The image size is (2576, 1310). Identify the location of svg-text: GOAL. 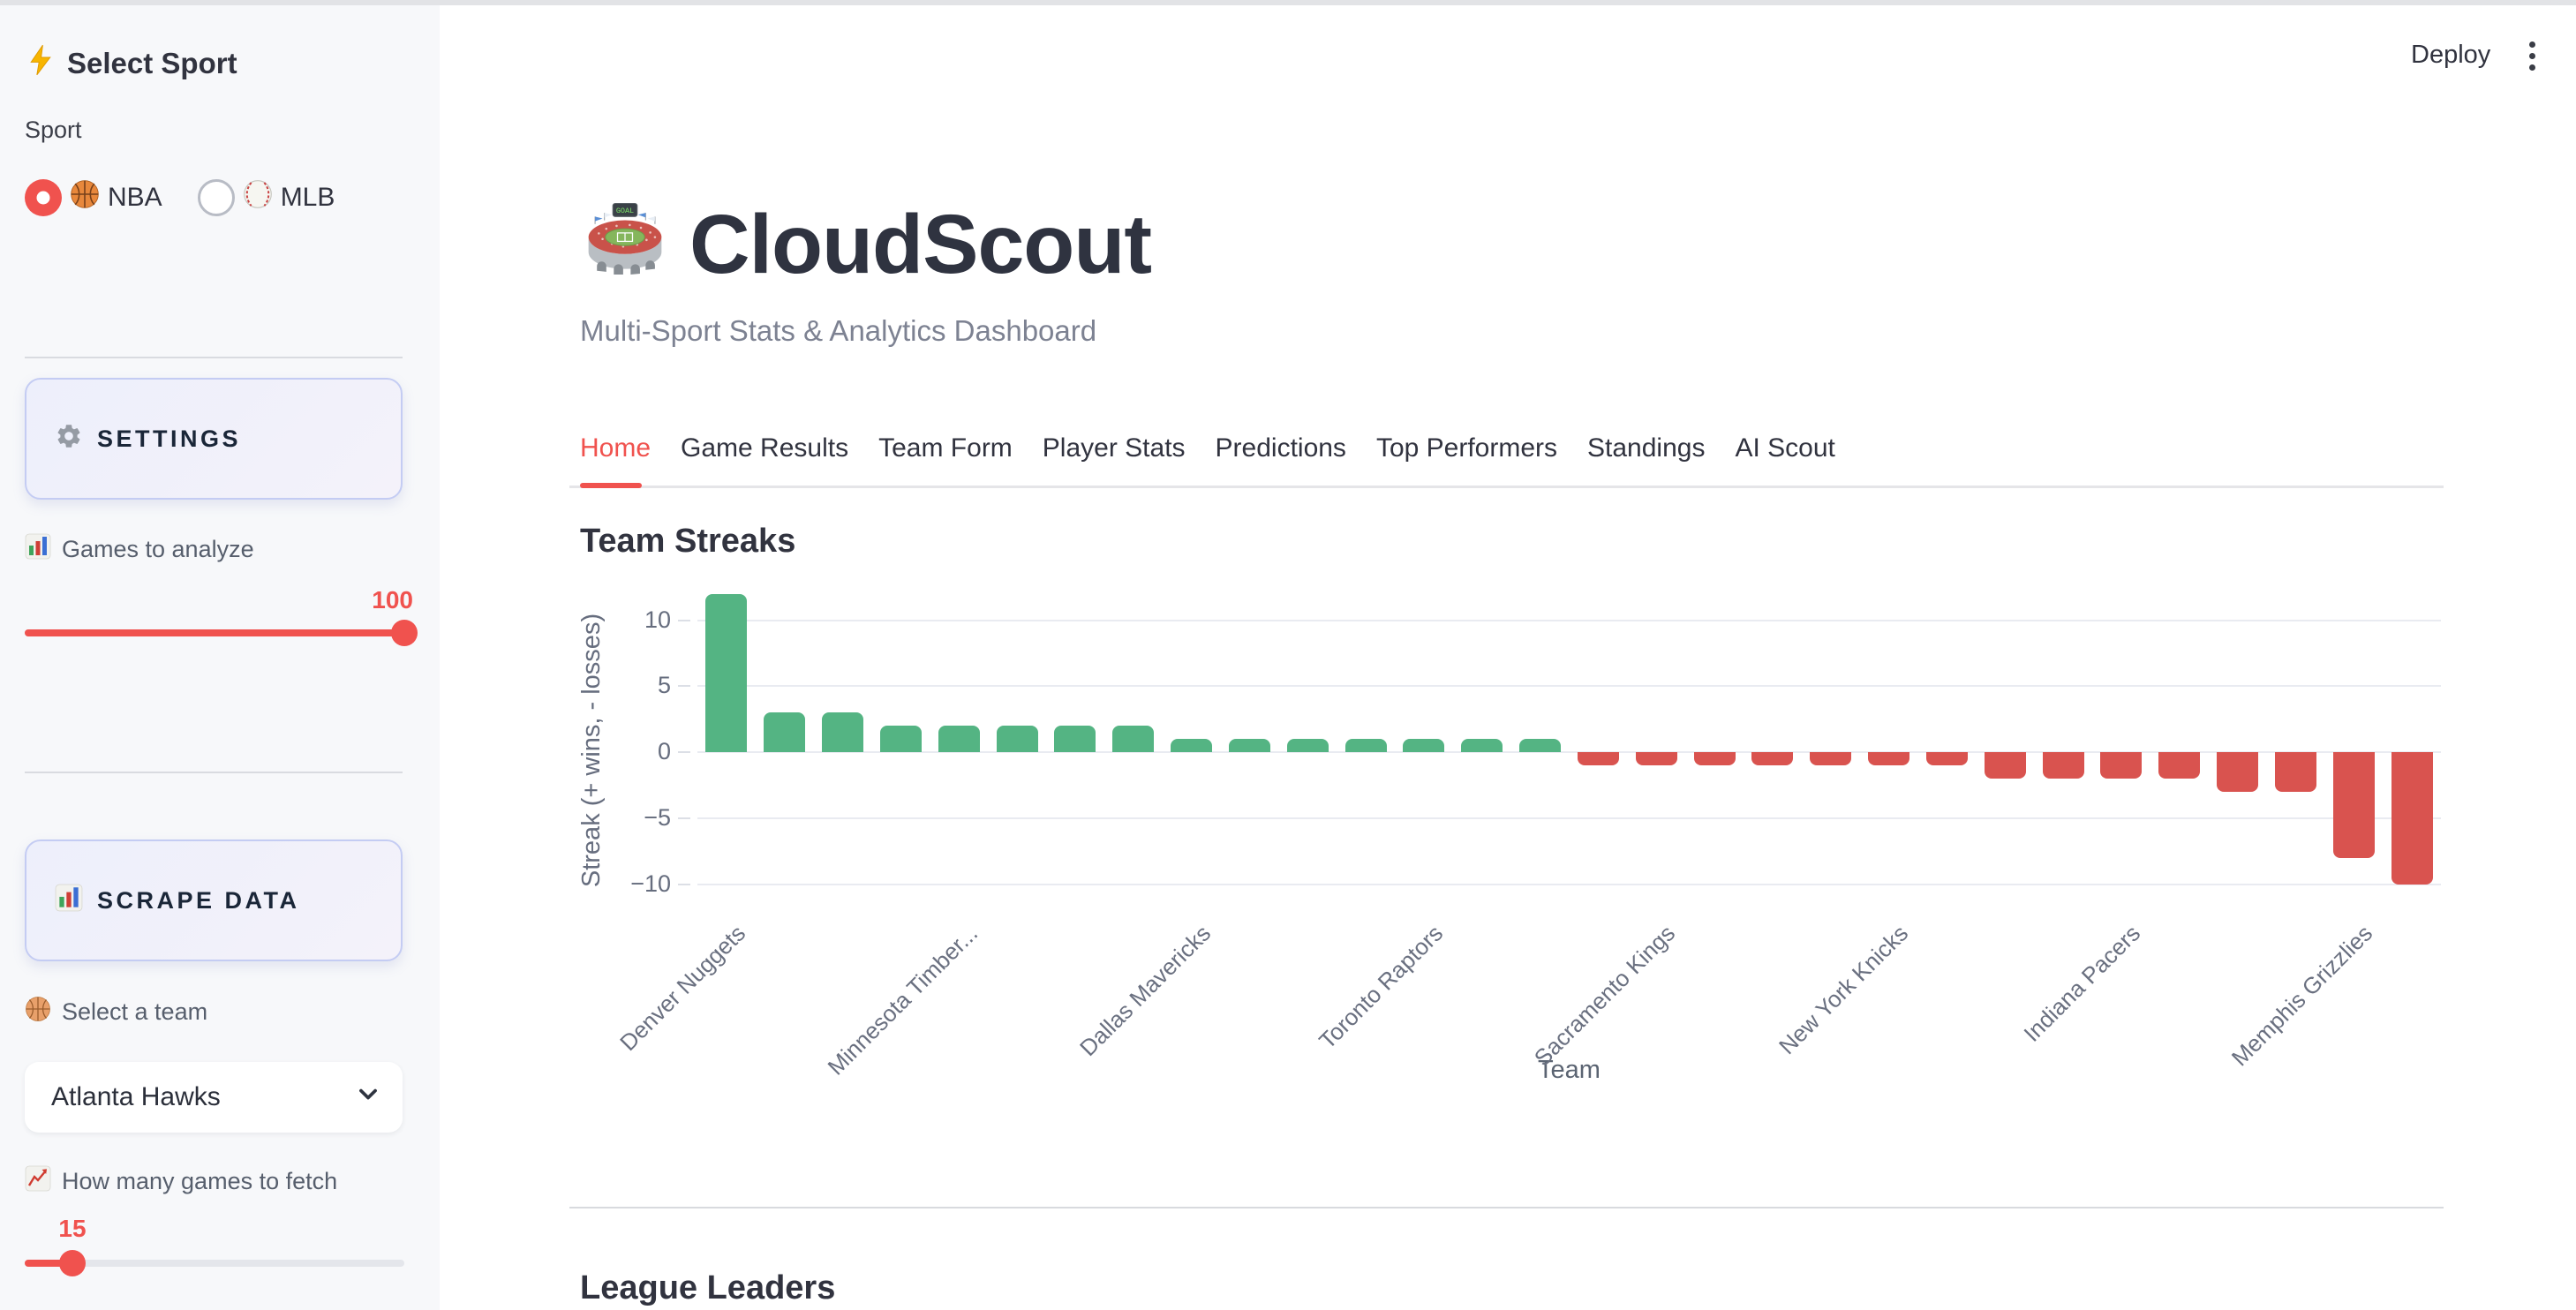
(625, 211).